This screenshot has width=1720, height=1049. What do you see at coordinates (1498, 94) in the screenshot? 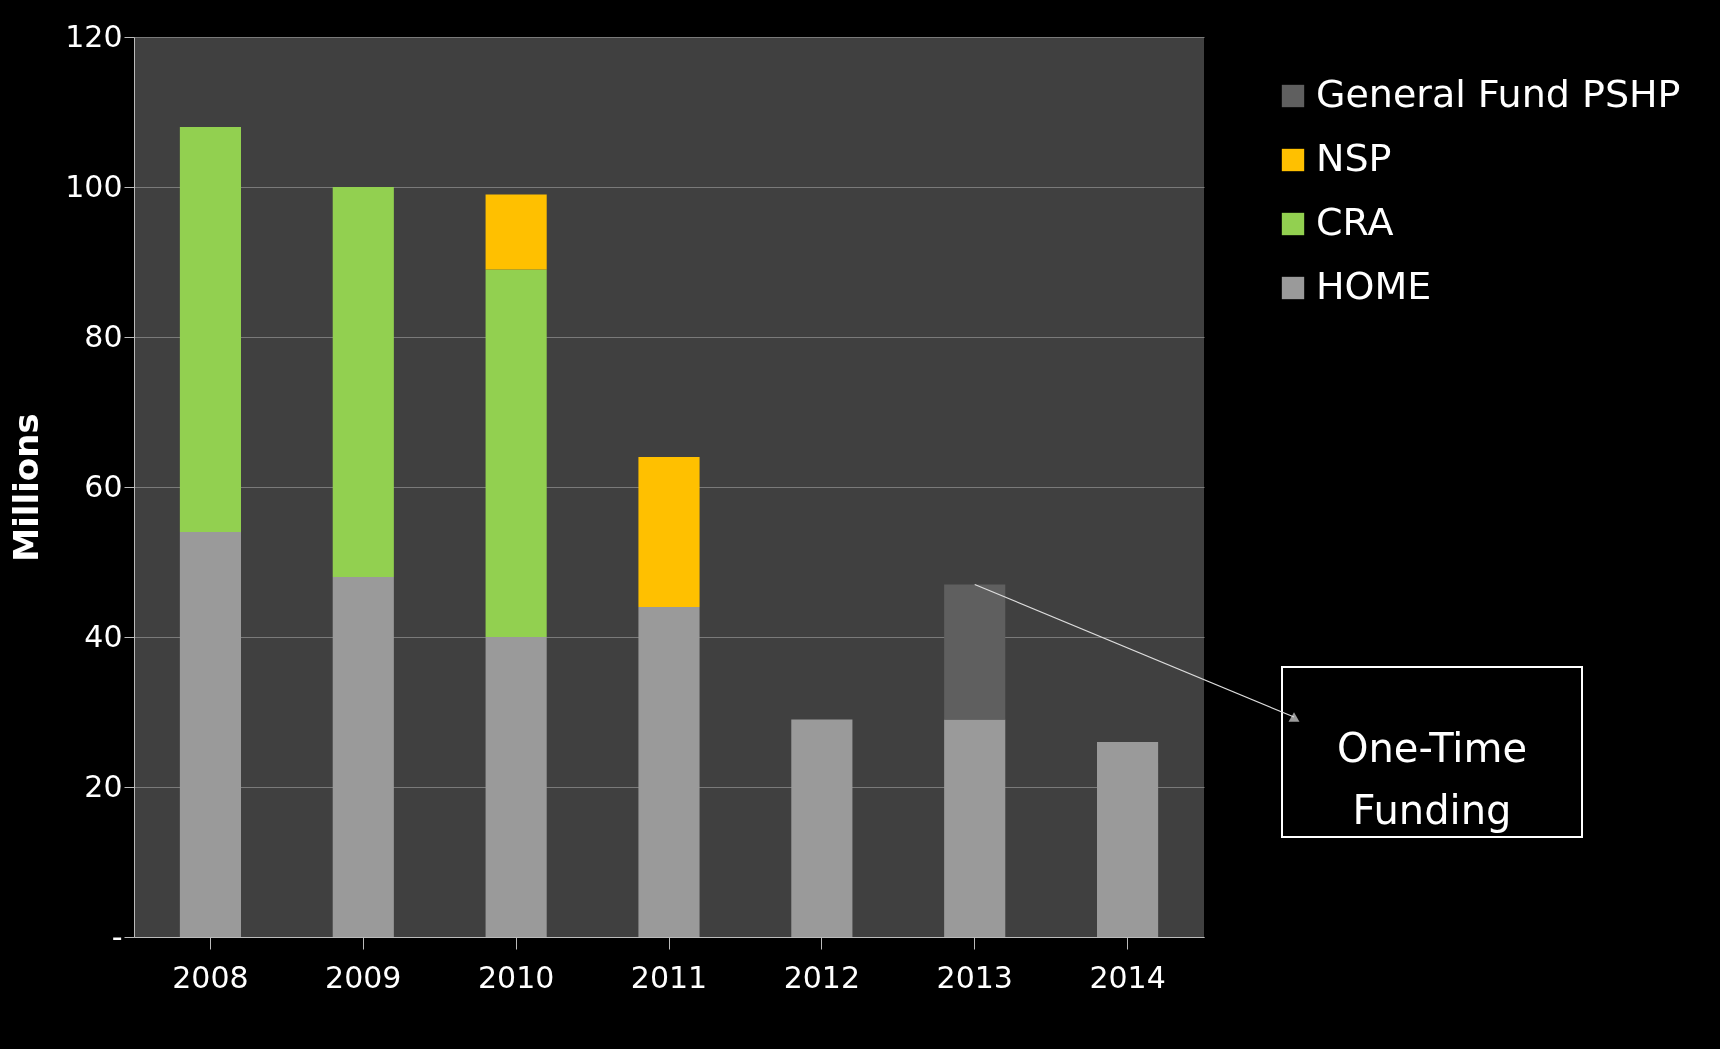
I see `legend-label: General Fund PSHP` at bounding box center [1498, 94].